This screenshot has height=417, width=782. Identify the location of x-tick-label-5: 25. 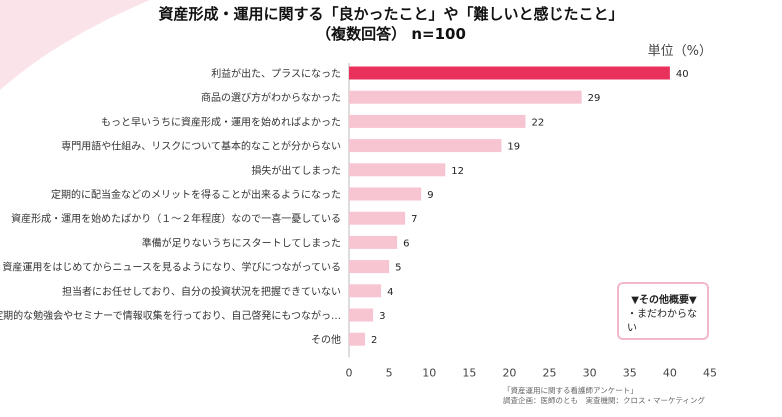
(550, 372).